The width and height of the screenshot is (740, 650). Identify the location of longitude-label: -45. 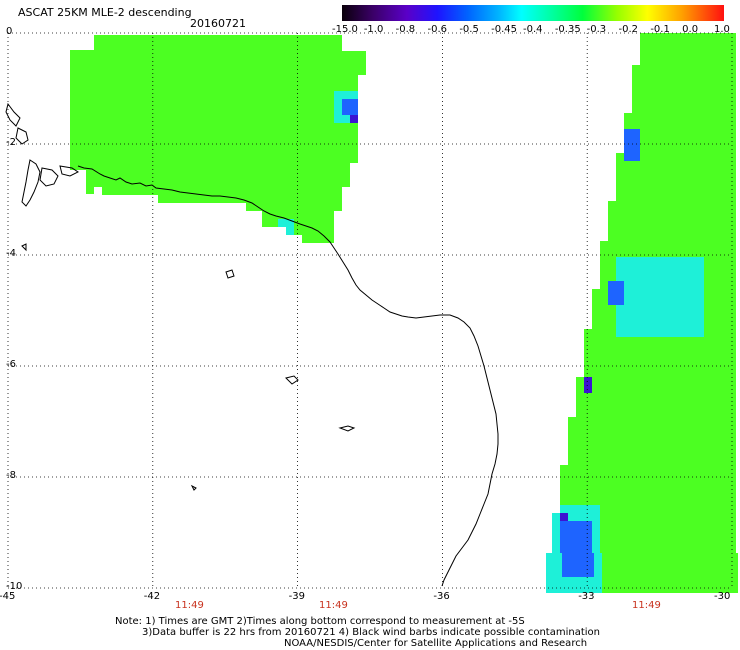
(8, 596).